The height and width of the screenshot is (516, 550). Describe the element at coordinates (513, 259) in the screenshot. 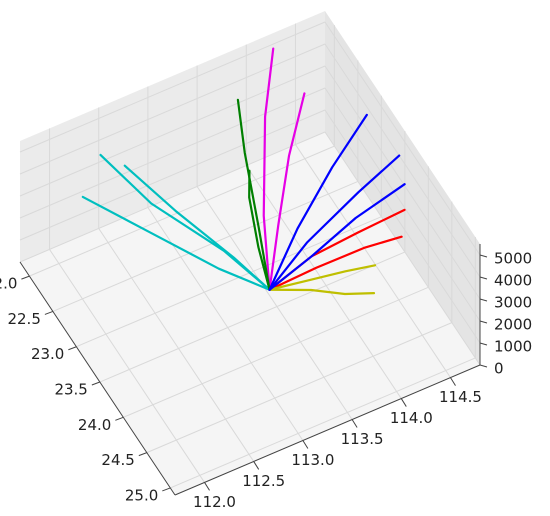

I see `z-tick-label: 5000` at that location.